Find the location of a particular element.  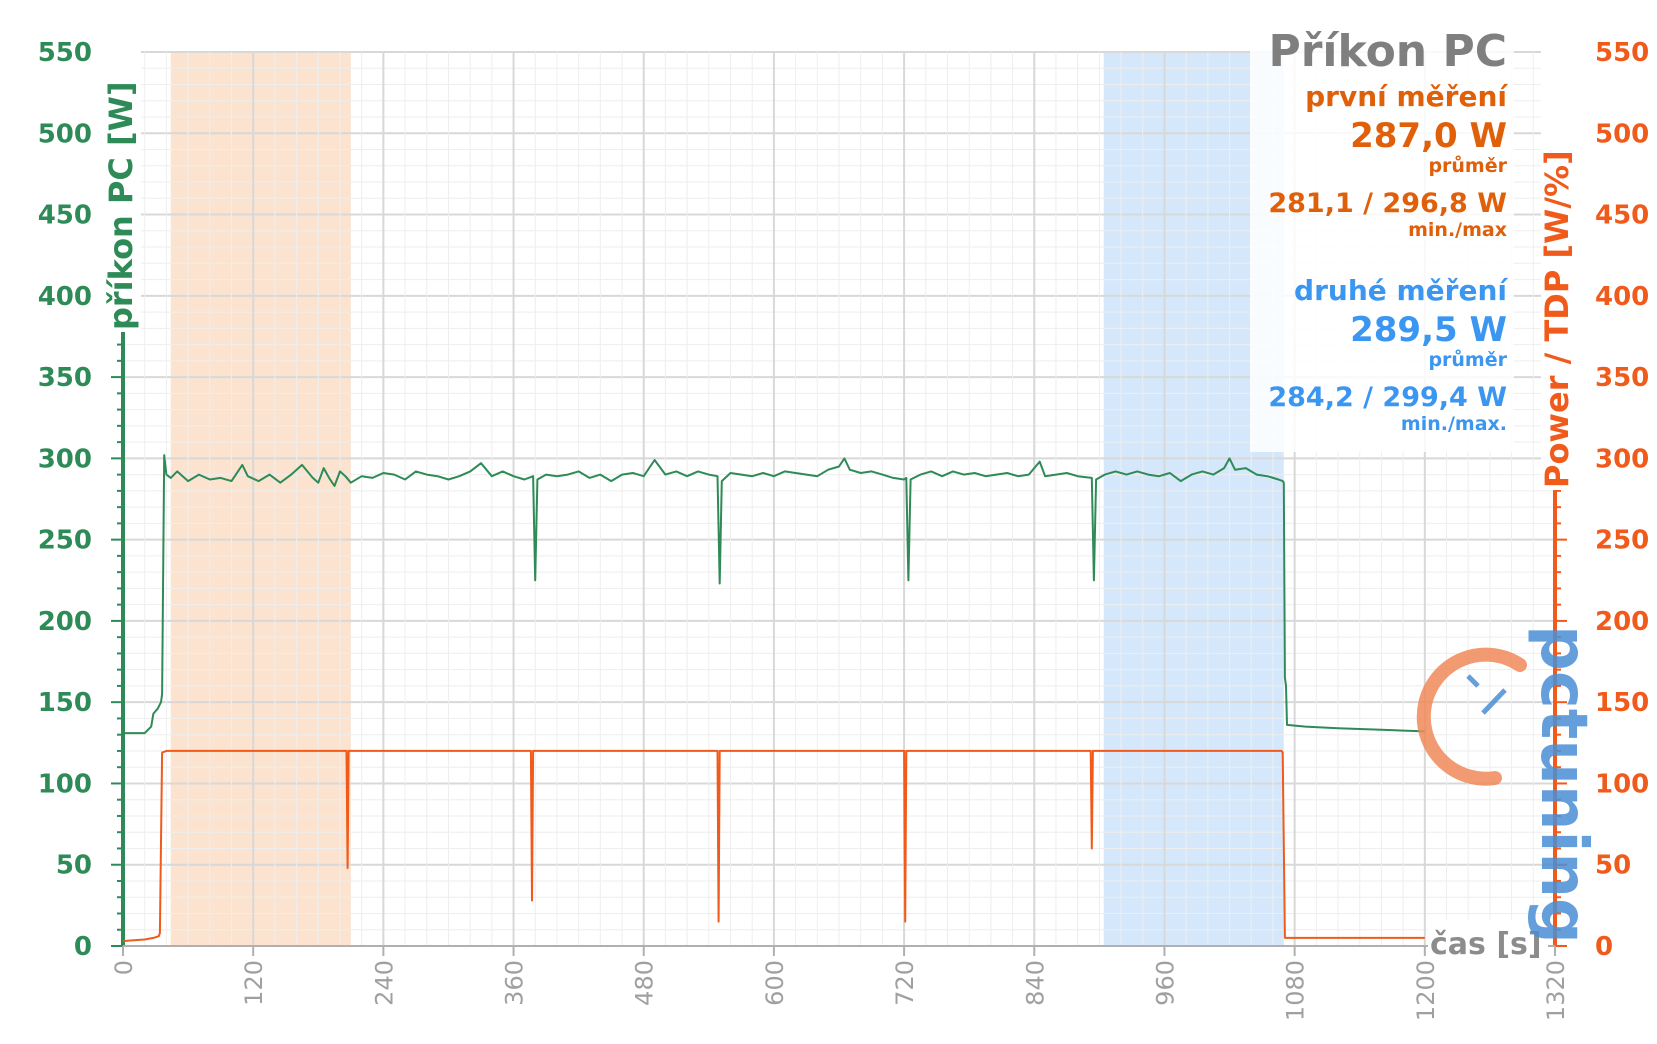

run1-minmax-label: min./max is located at coordinates (1457, 230).